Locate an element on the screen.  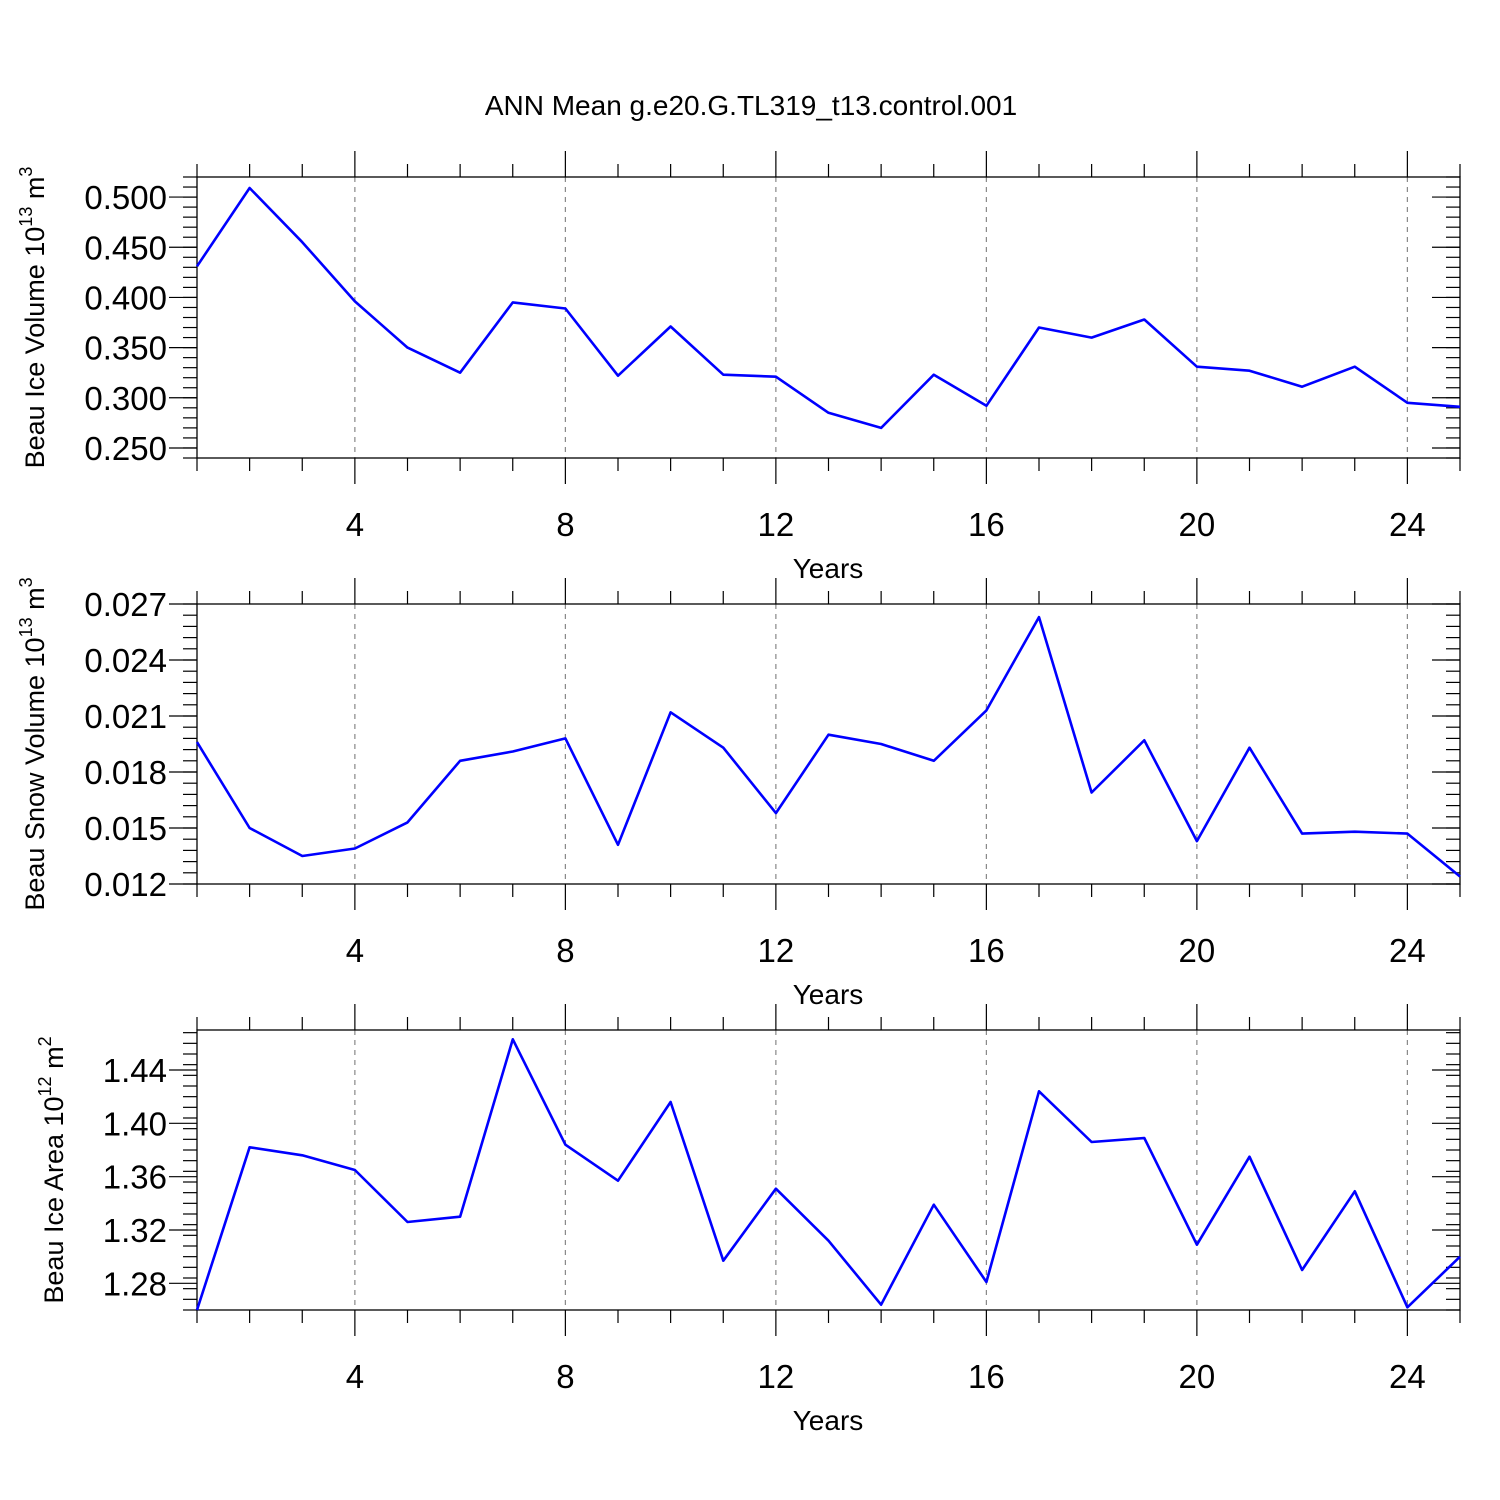
y-tick-label: 0.018 is located at coordinates (125, 772).